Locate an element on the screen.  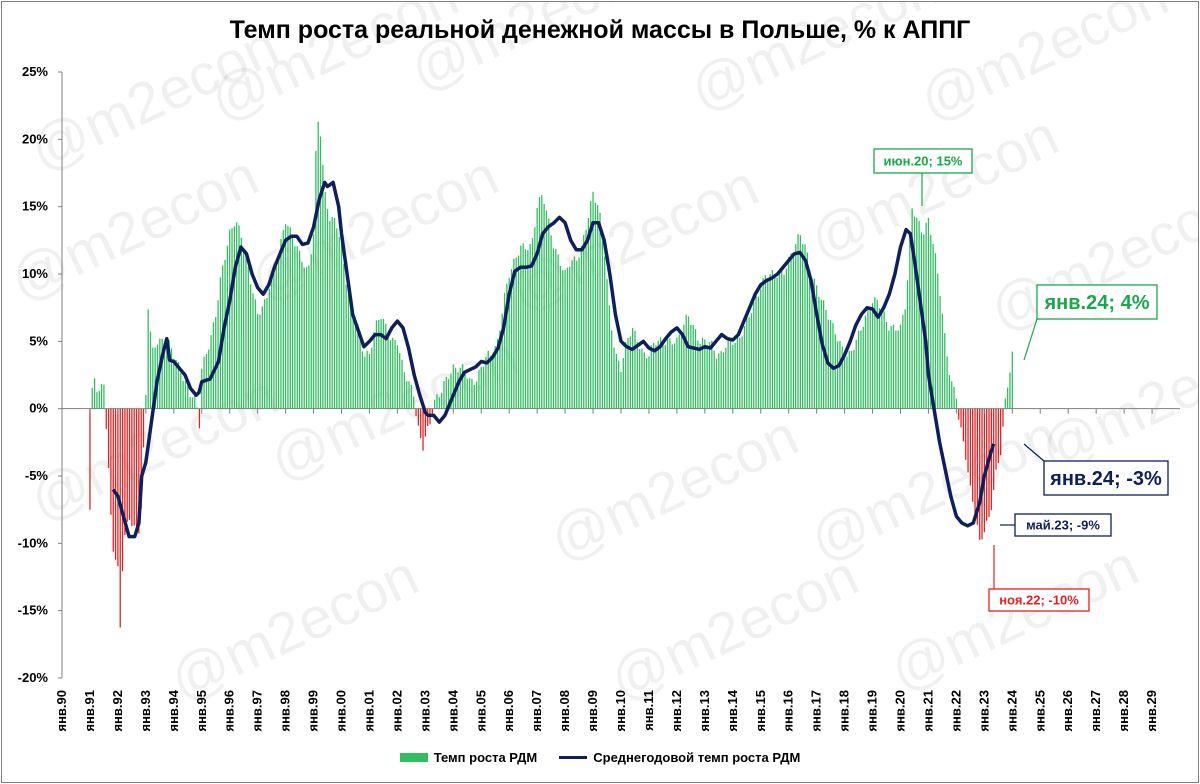
x-tick-label: янв.91 is located at coordinates (89, 711).